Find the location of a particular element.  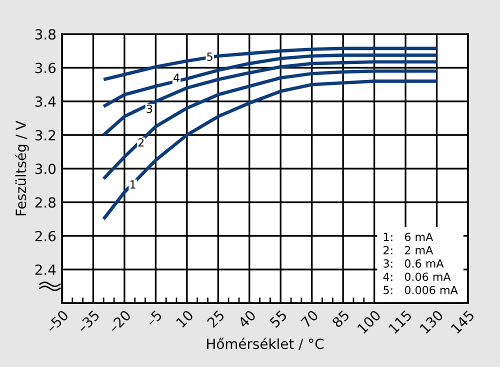

y-axis-title: Feszültség / V is located at coordinates (21, 168).